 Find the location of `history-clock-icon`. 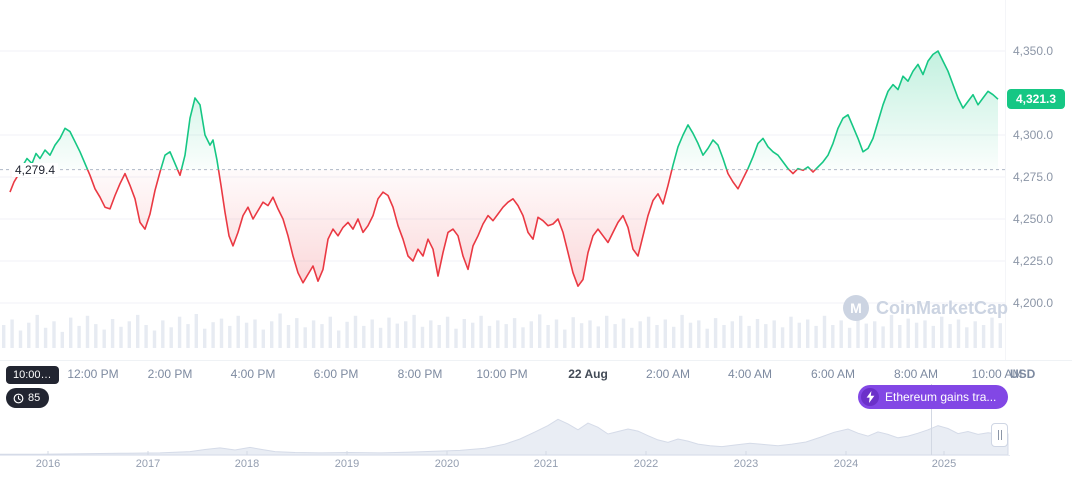

history-clock-icon is located at coordinates (18, 398).